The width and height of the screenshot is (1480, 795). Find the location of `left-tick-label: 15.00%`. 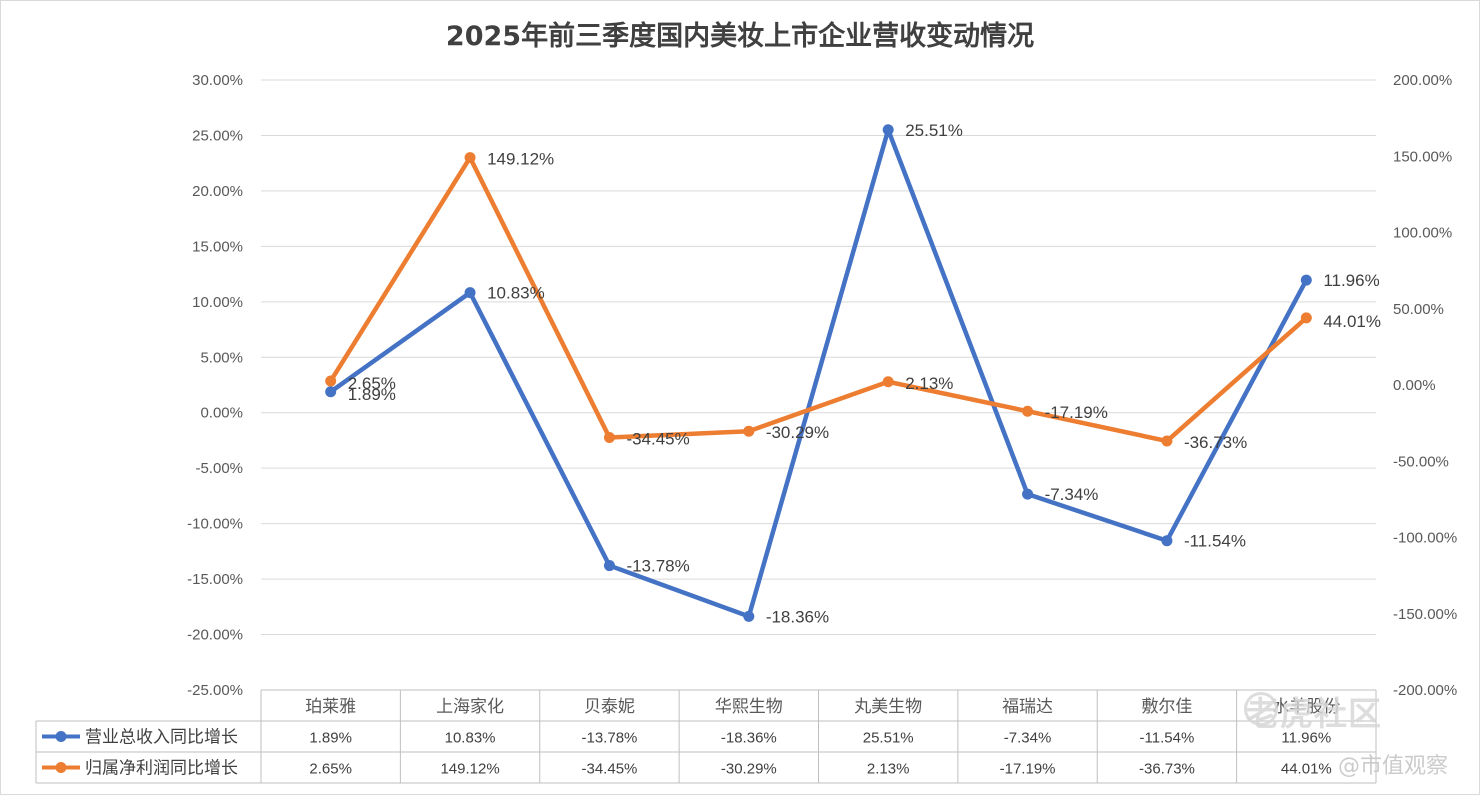

left-tick-label: 15.00% is located at coordinates (217, 246).